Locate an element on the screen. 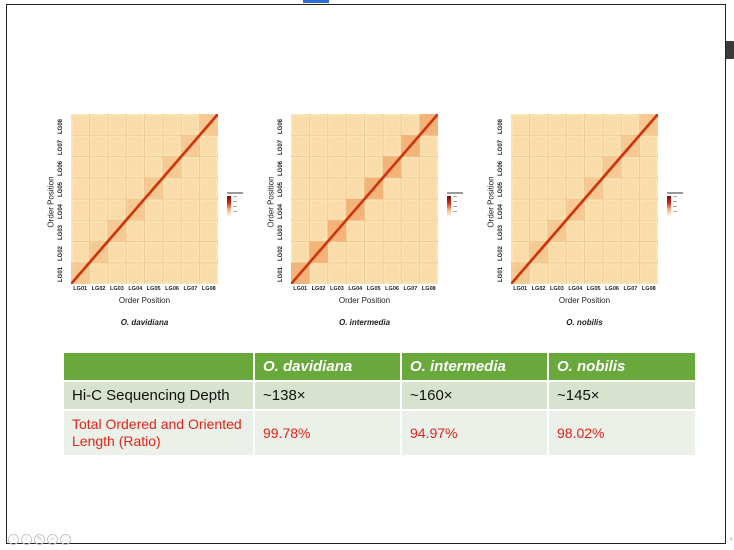 This screenshot has height=550, width=734. row-label: Hi-C Sequencing Depth is located at coordinates (159, 396).